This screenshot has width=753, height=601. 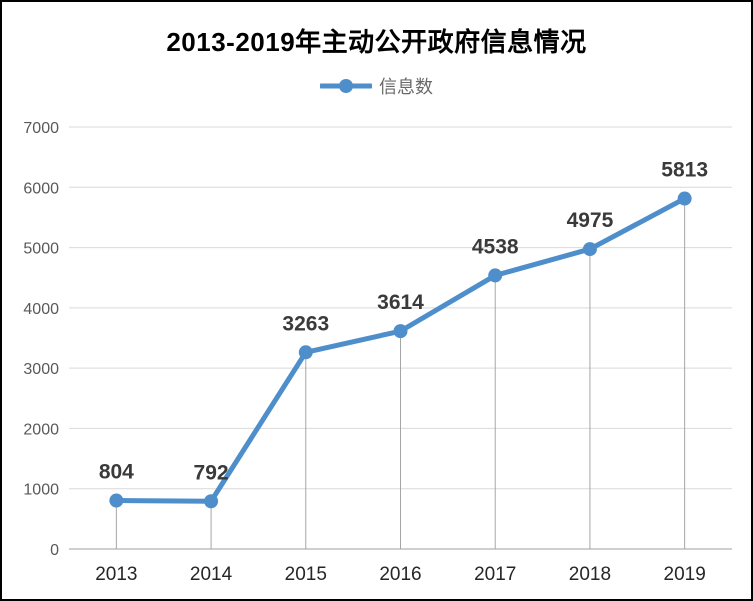 What do you see at coordinates (376, 86) in the screenshot?
I see `legend: 信息数` at bounding box center [376, 86].